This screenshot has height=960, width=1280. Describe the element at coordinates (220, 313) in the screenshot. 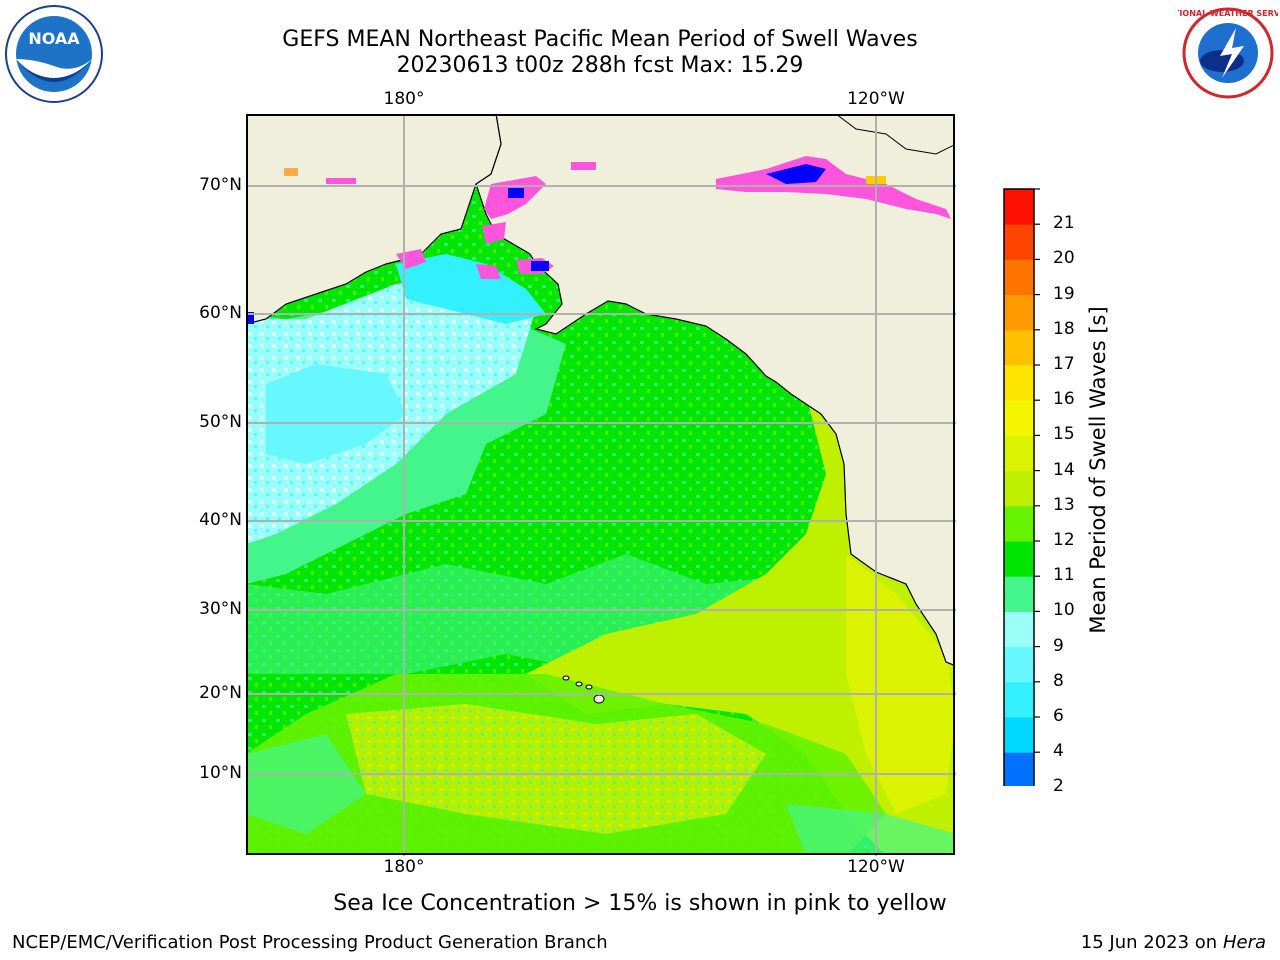

I see `lat-label-60n: 60°N` at that location.